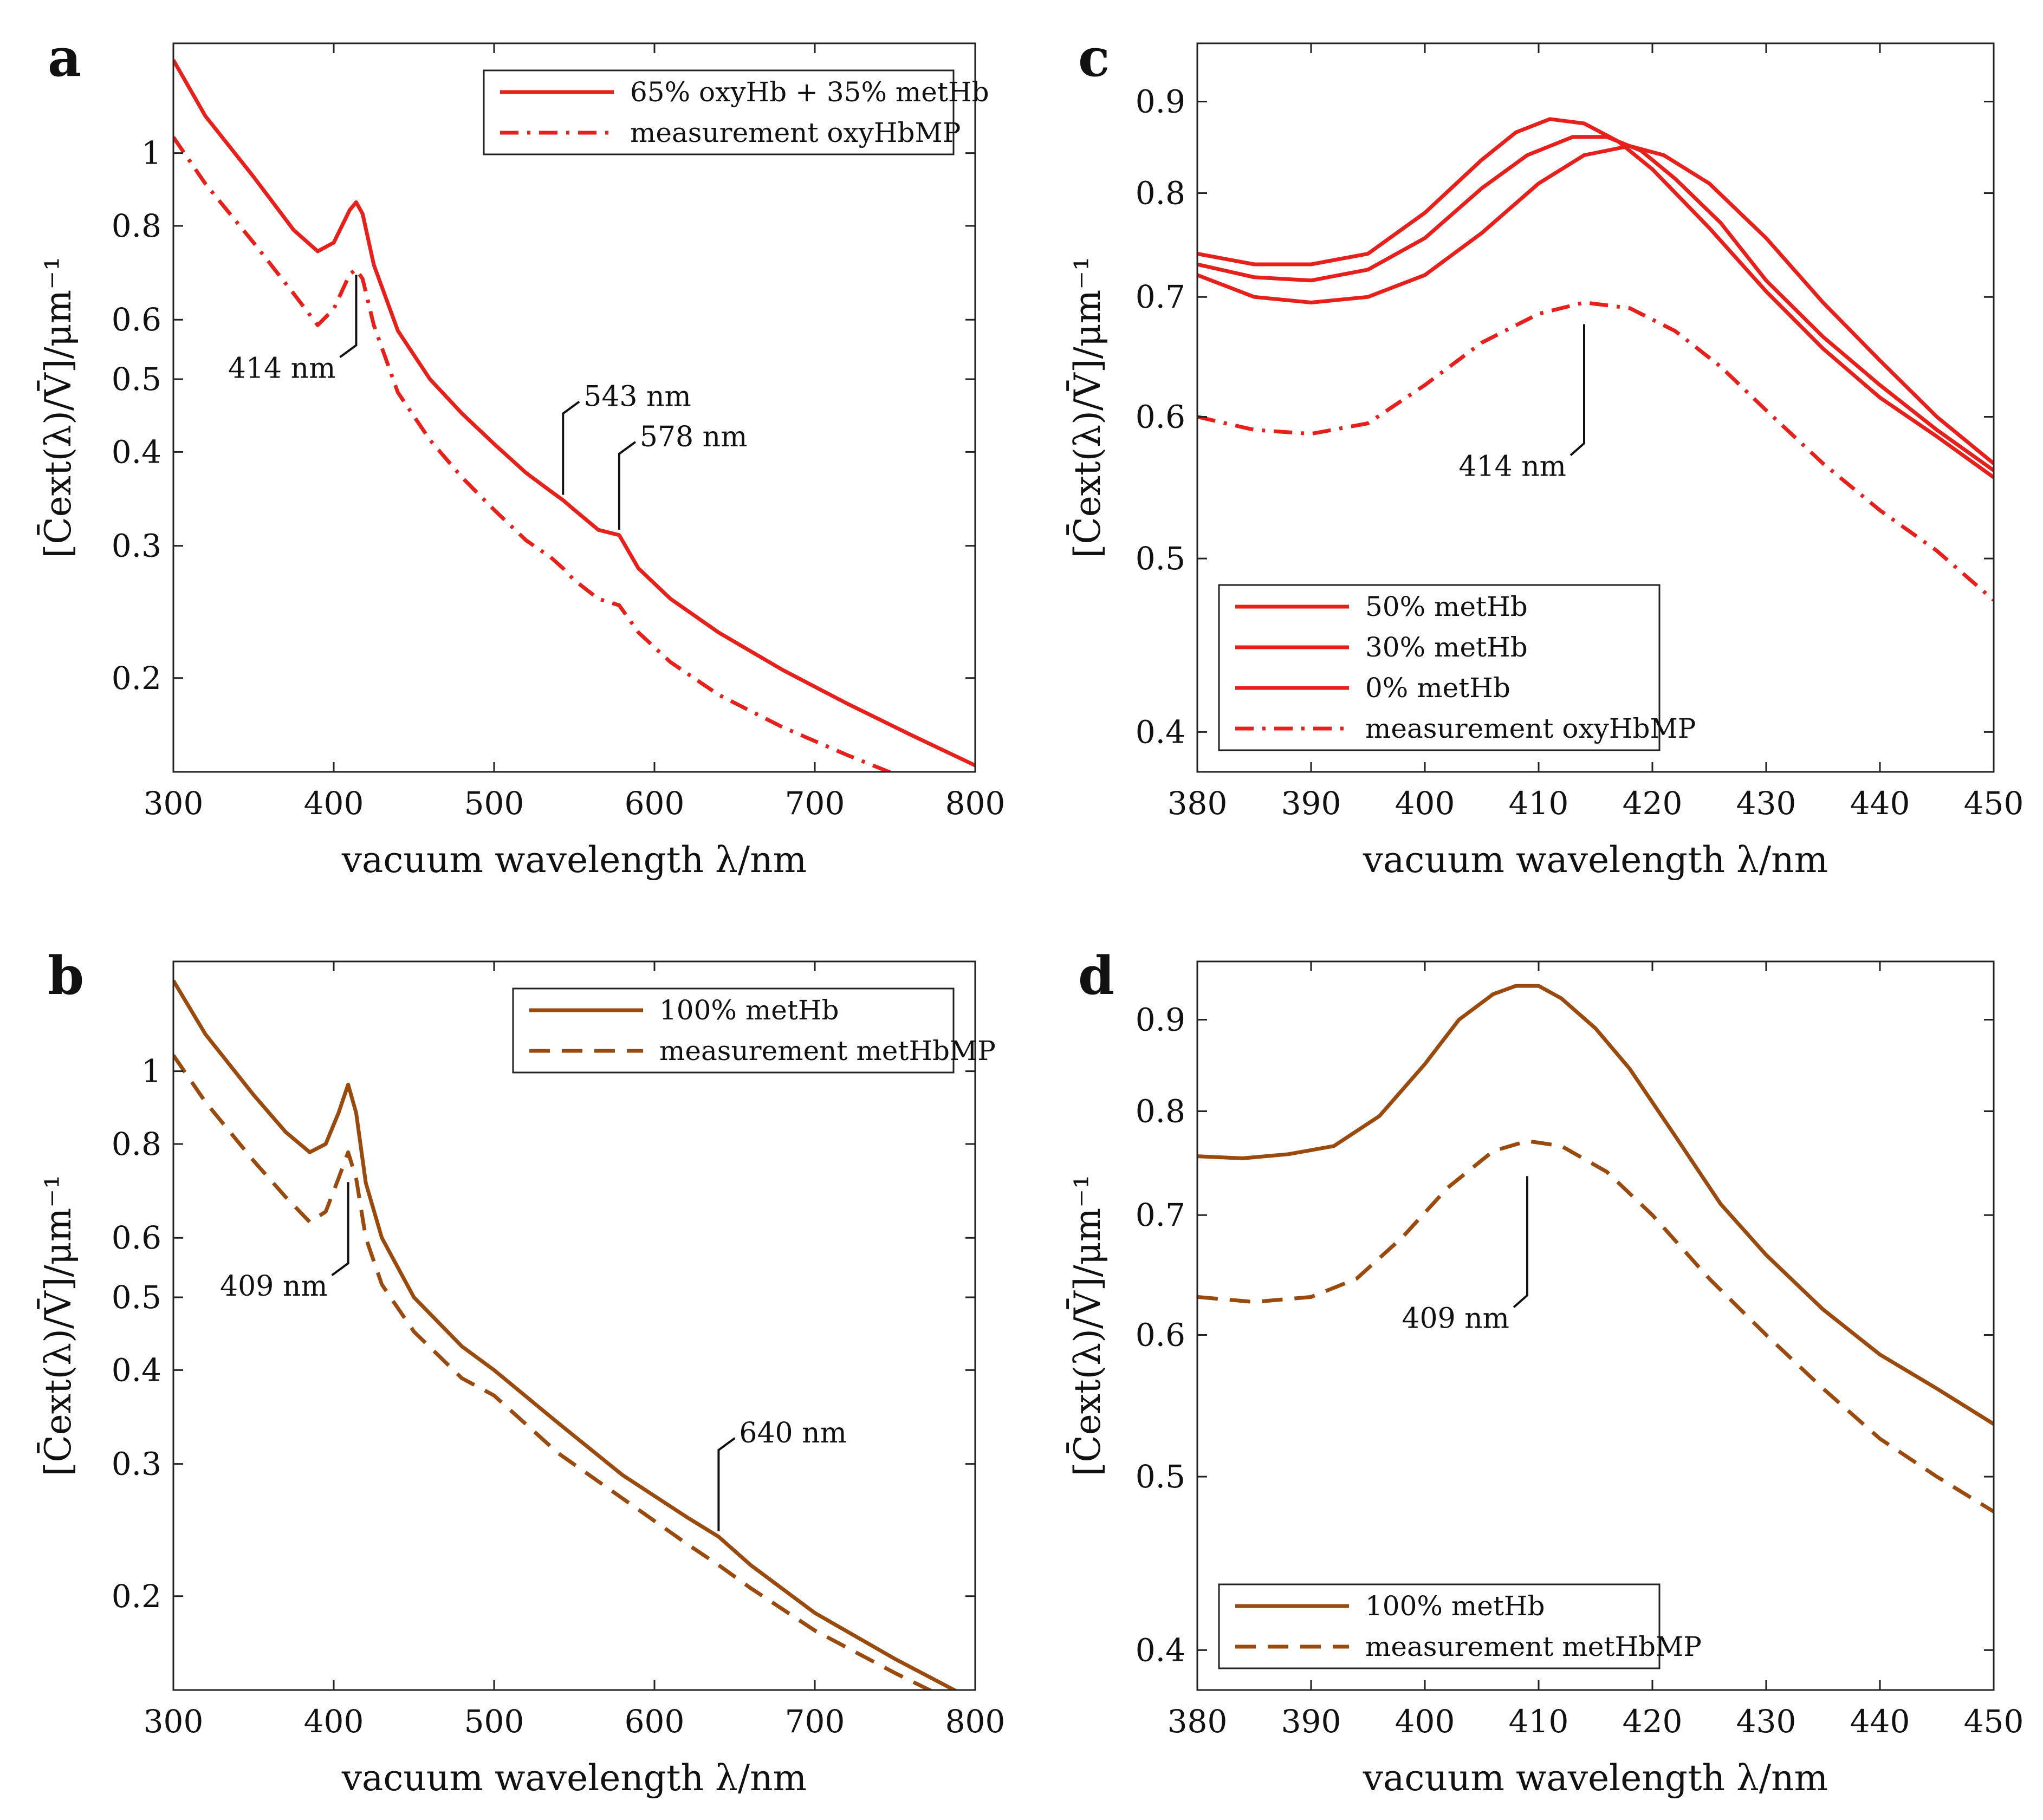 This screenshot has width=2043, height=1820. I want to click on legend-label: 0% metHb, so click(1437, 688).